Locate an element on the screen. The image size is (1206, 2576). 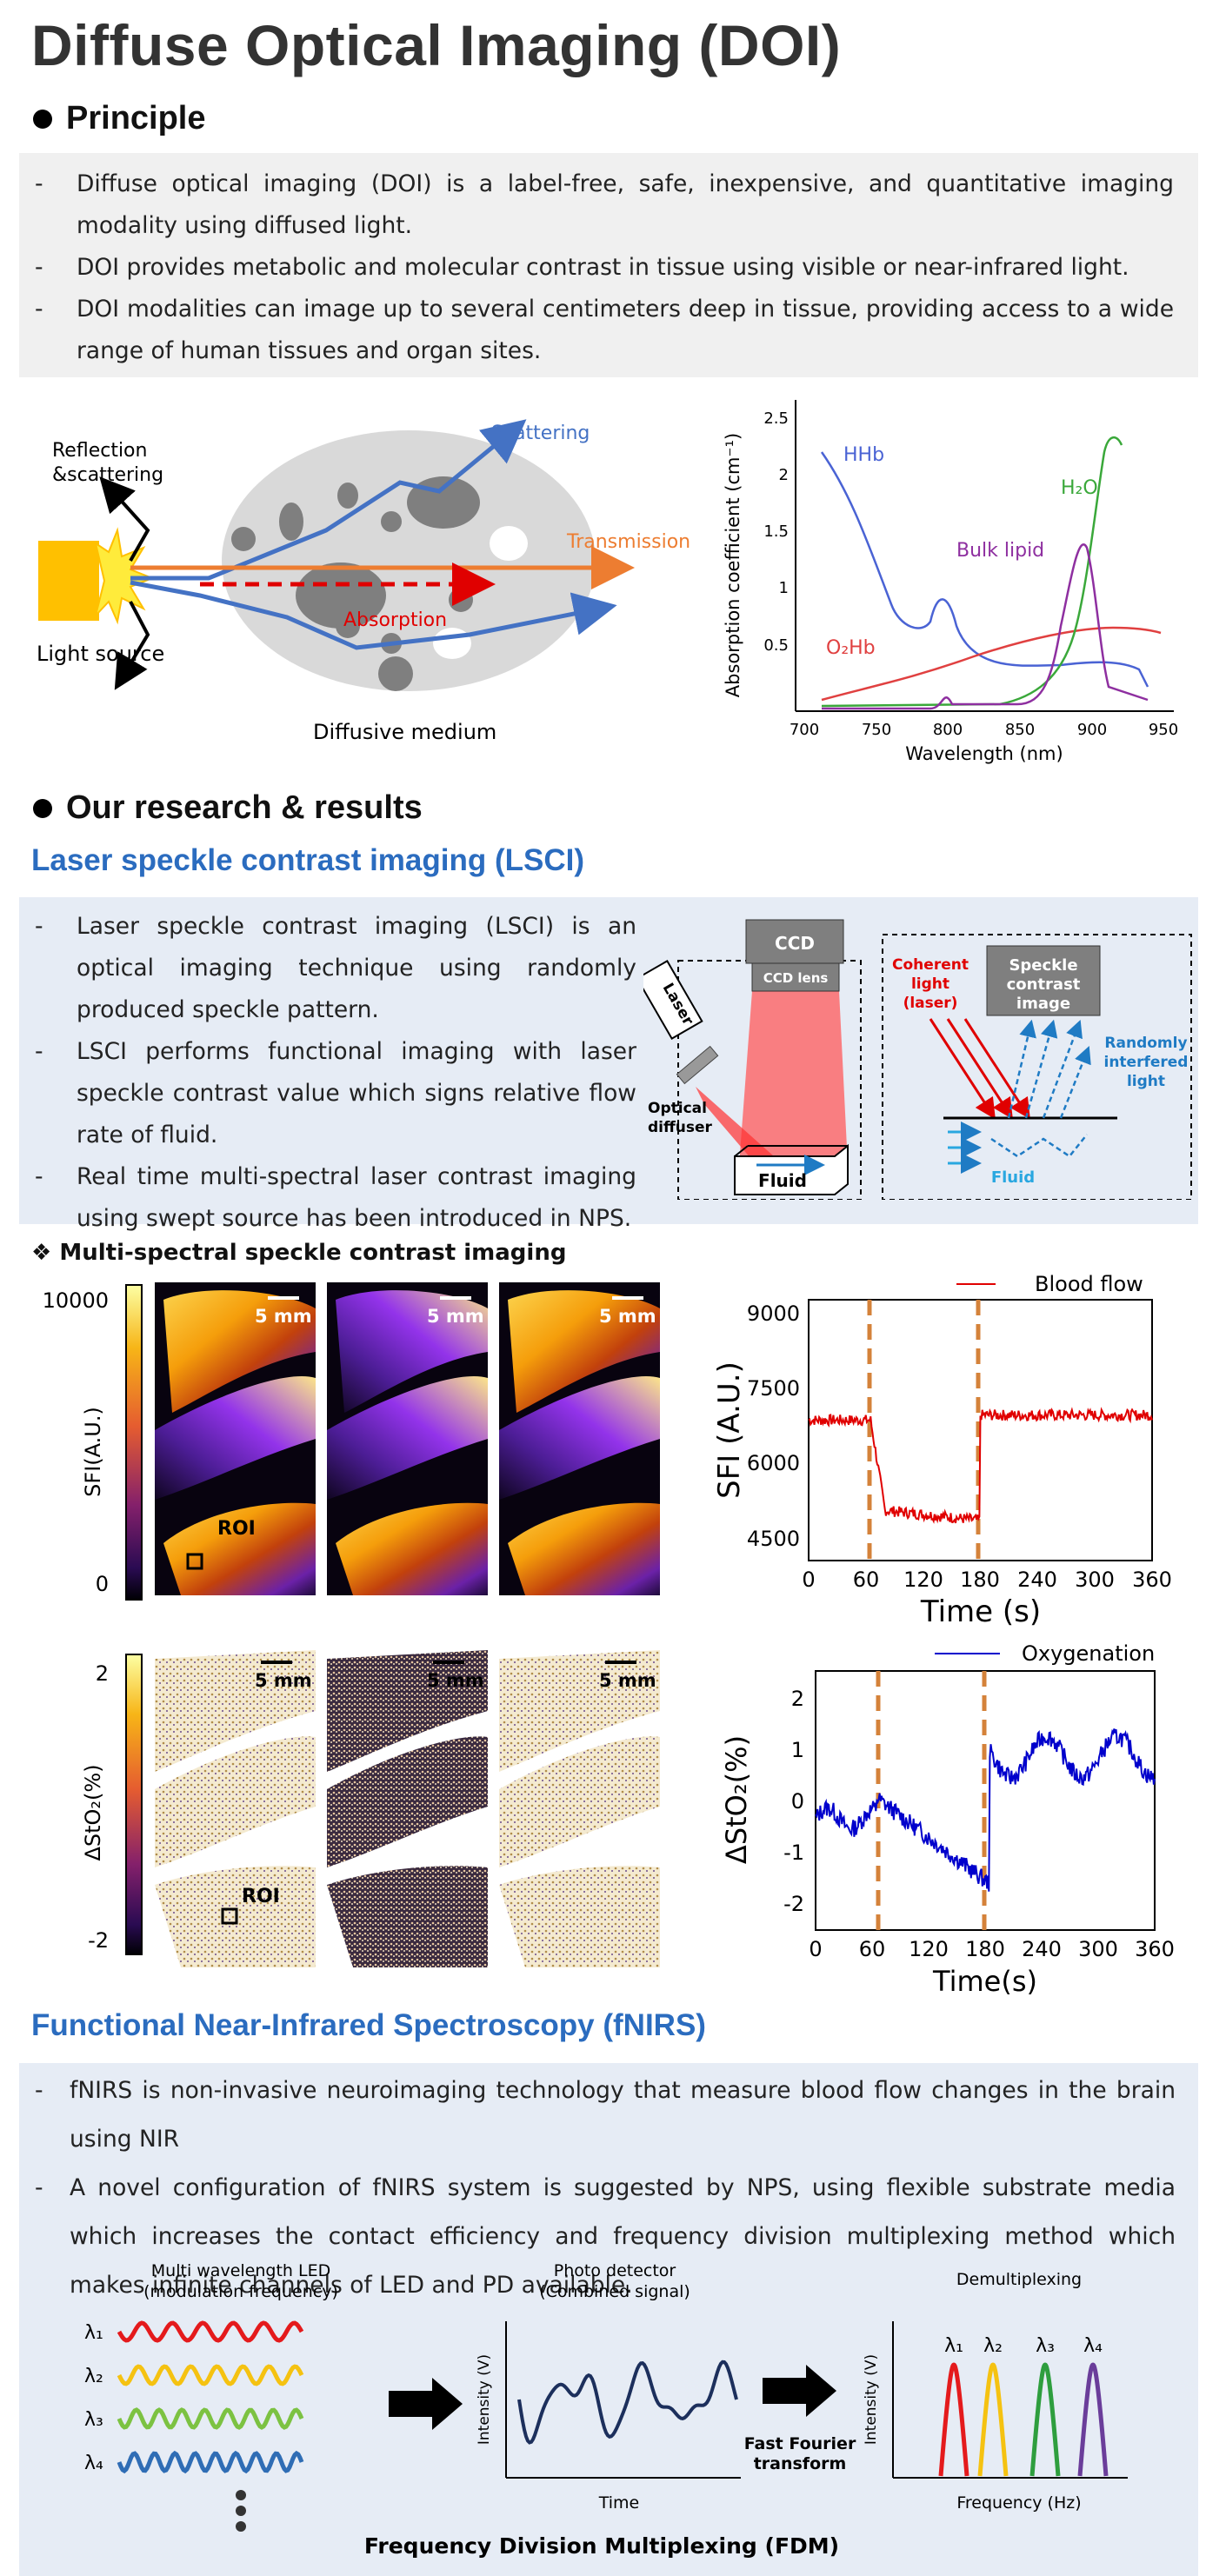
diffusive-medium-label: Diffusive medium is located at coordinates (404, 732).